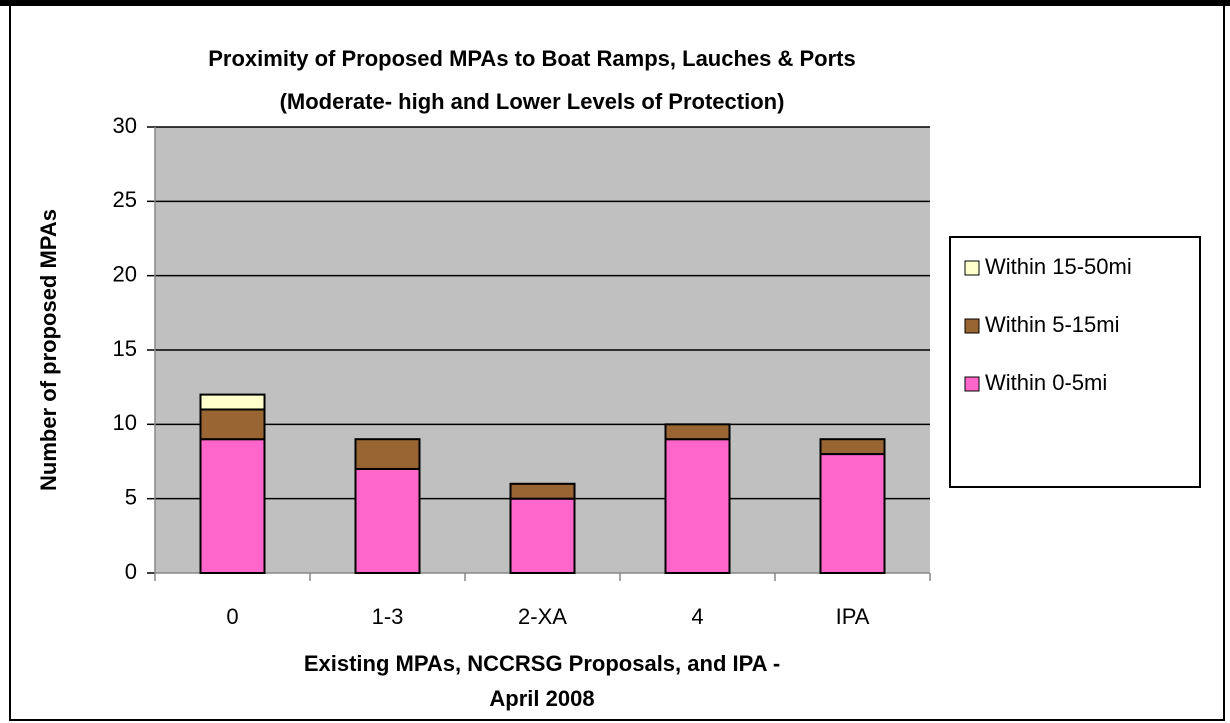  Describe the element at coordinates (131, 496) in the screenshot. I see `y-tick-label: 5` at that location.